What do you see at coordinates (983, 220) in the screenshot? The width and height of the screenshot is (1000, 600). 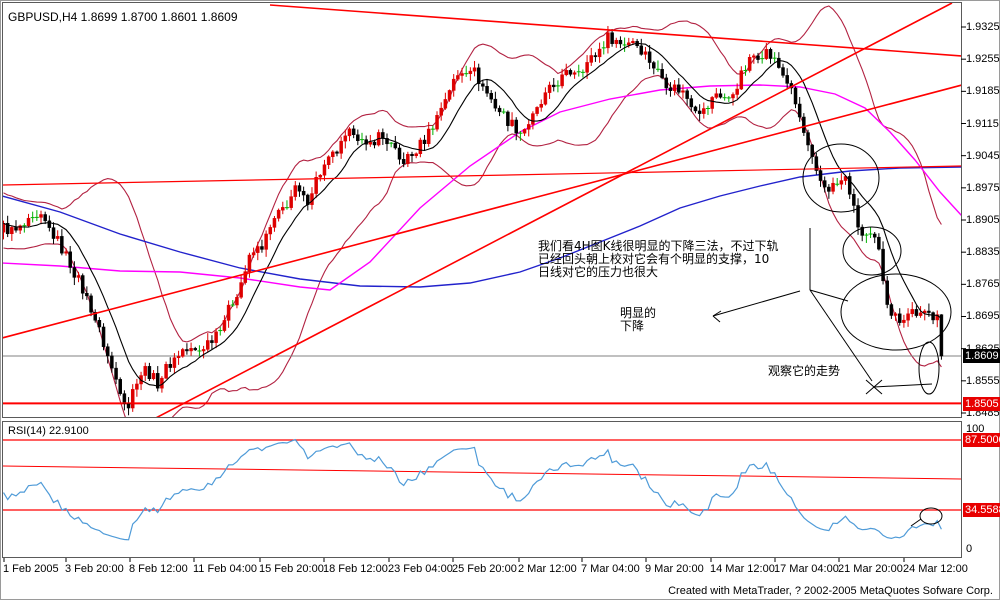 I see `price-axis-label: 1.8905` at bounding box center [983, 220].